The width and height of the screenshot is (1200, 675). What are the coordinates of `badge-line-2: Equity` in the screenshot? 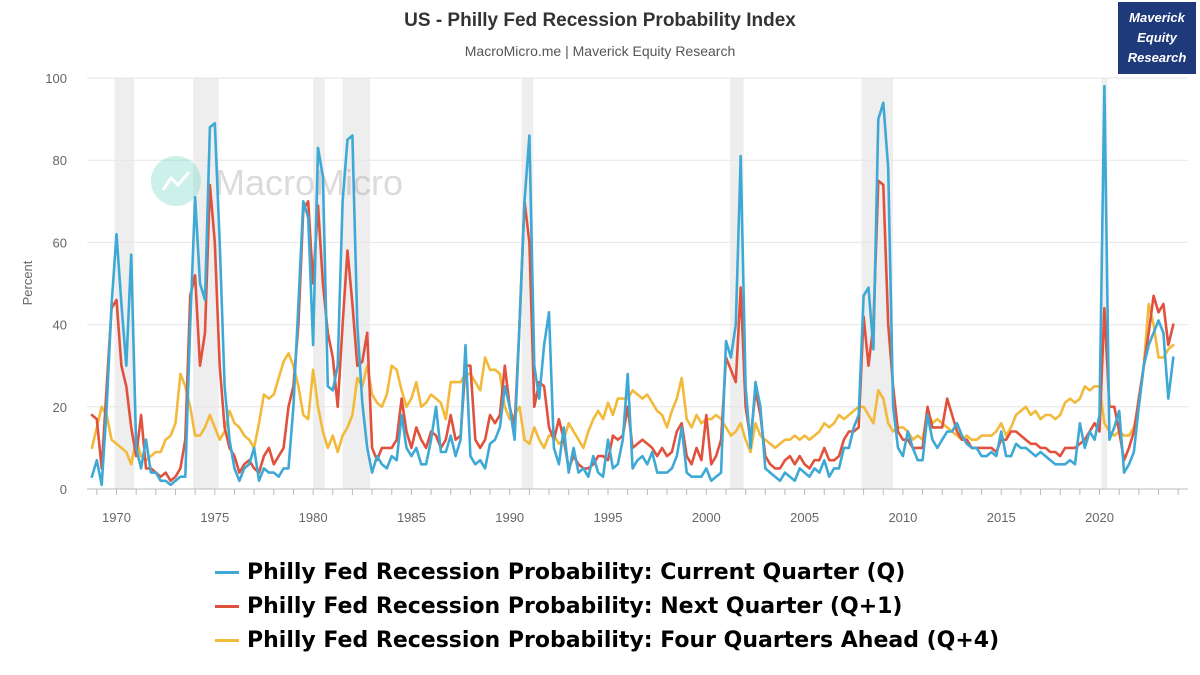 It's located at (1157, 37).